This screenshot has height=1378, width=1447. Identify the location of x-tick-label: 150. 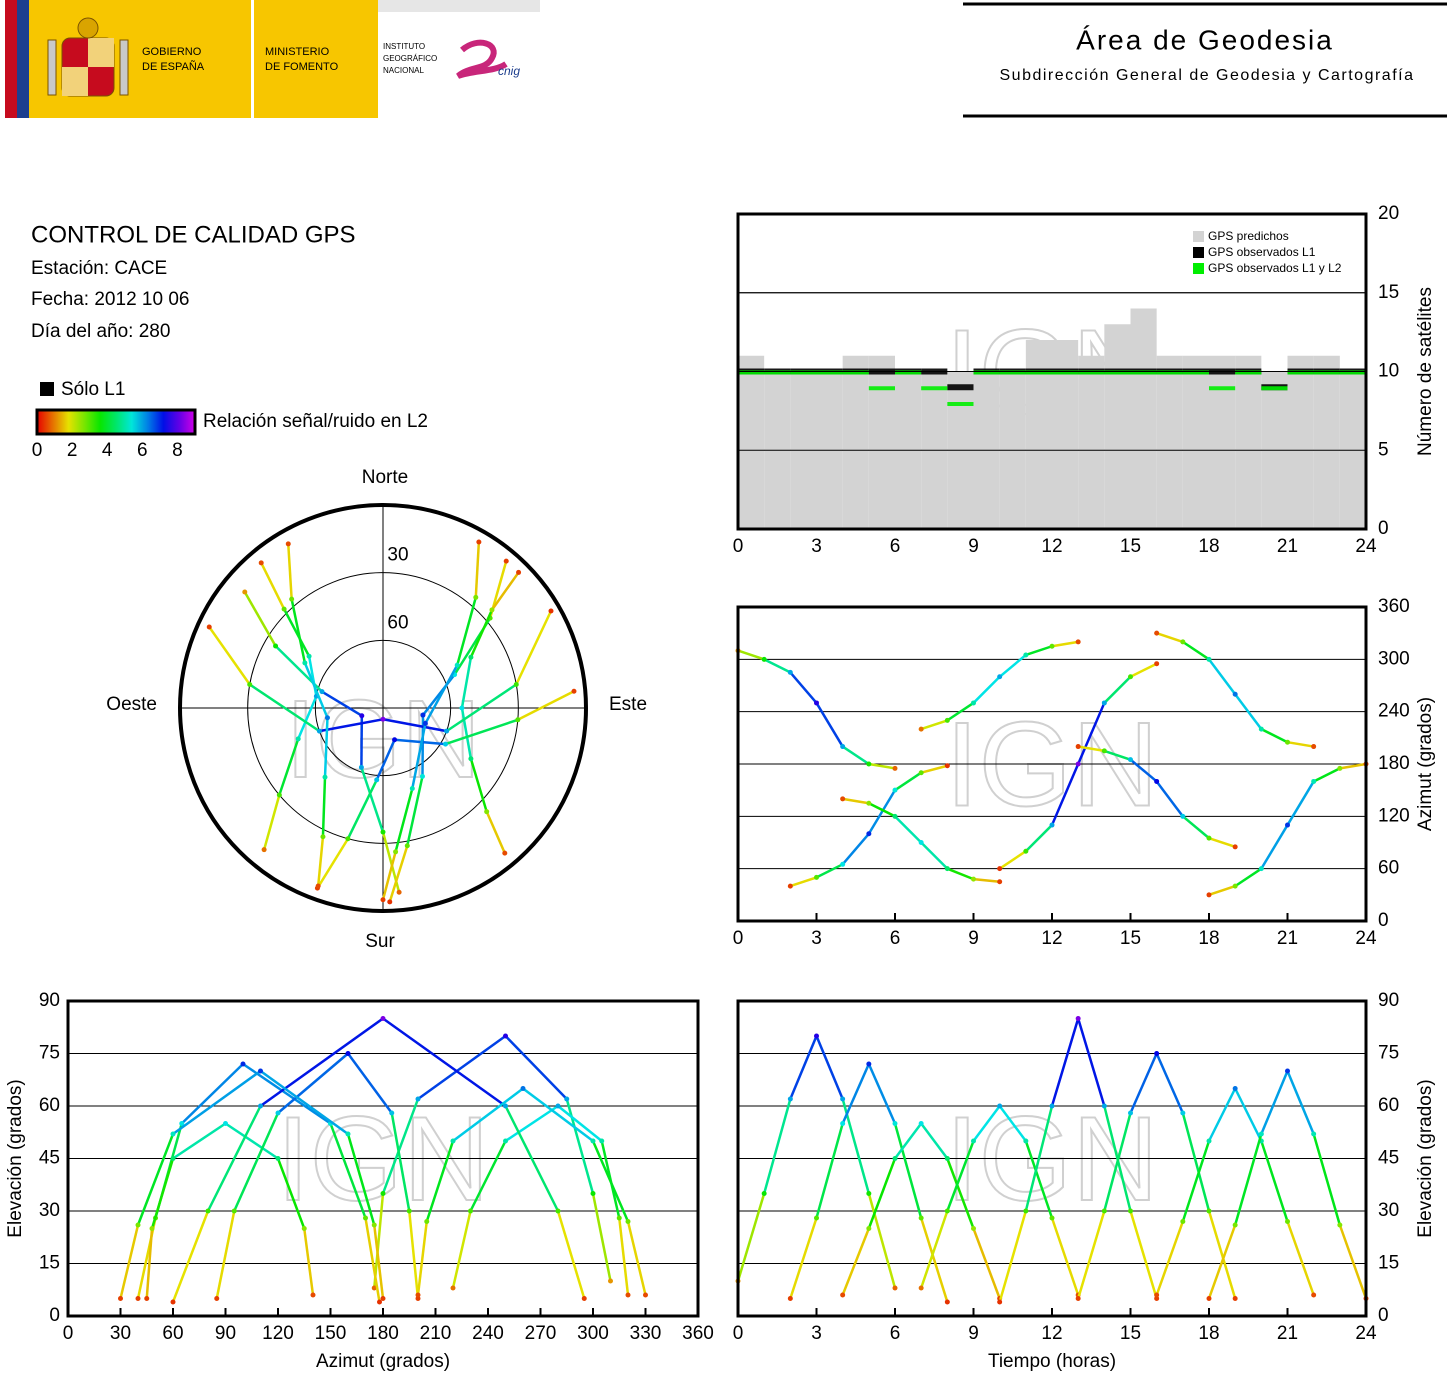
(331, 1333).